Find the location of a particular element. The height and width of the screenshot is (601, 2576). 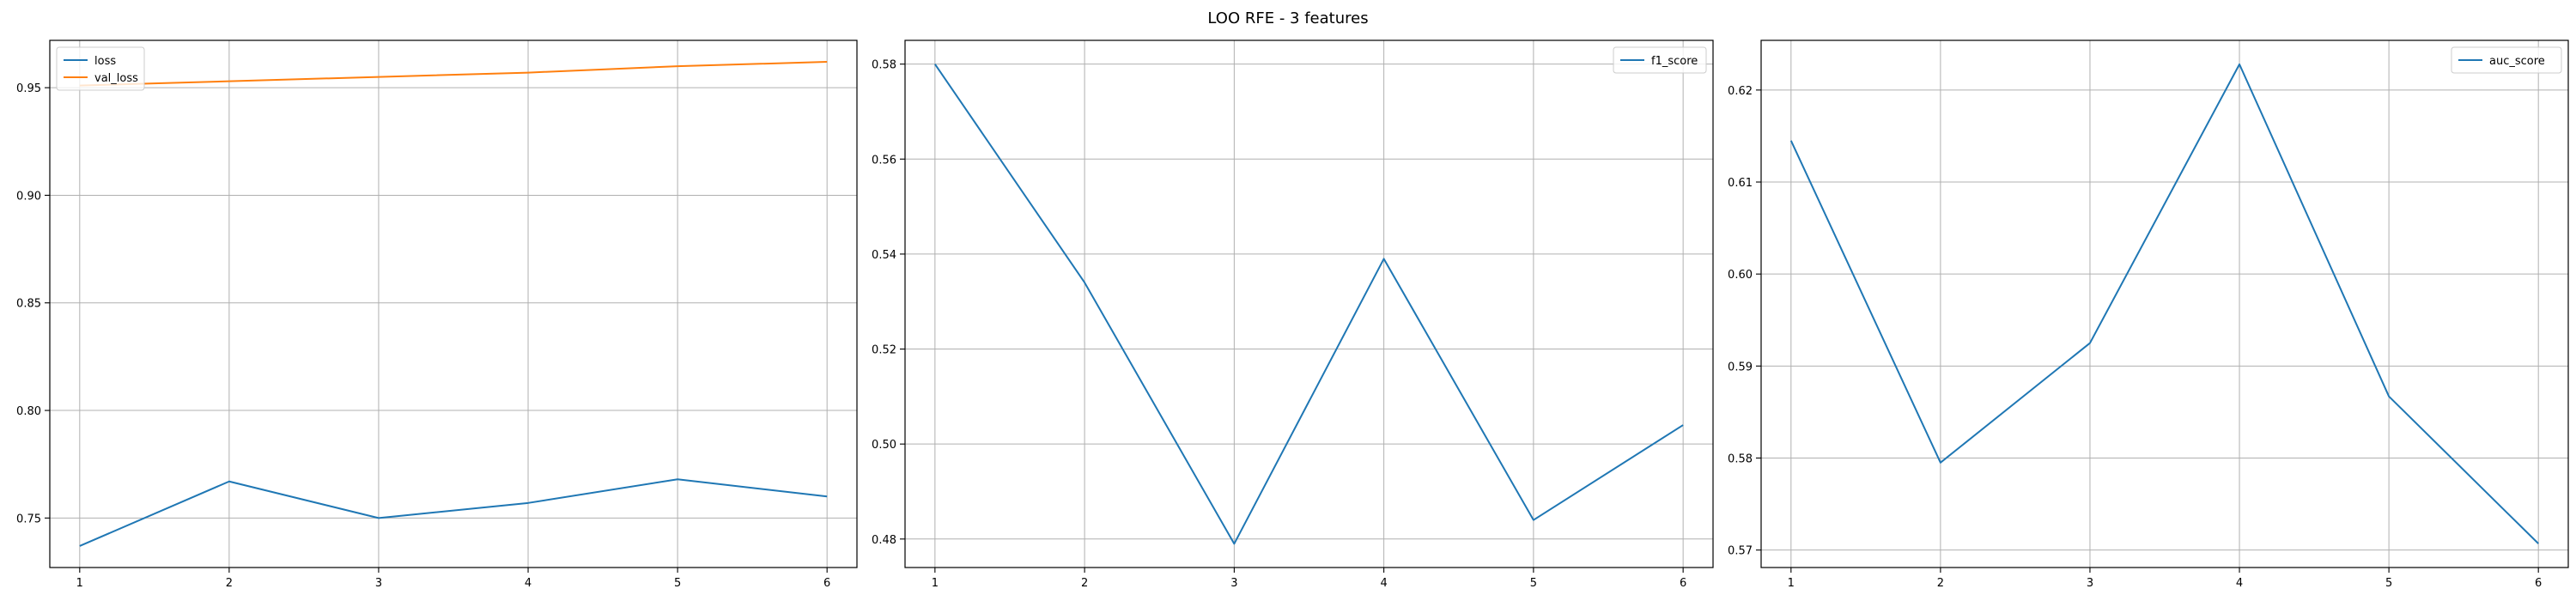

y-tick-label: 0.95 is located at coordinates (28, 88).